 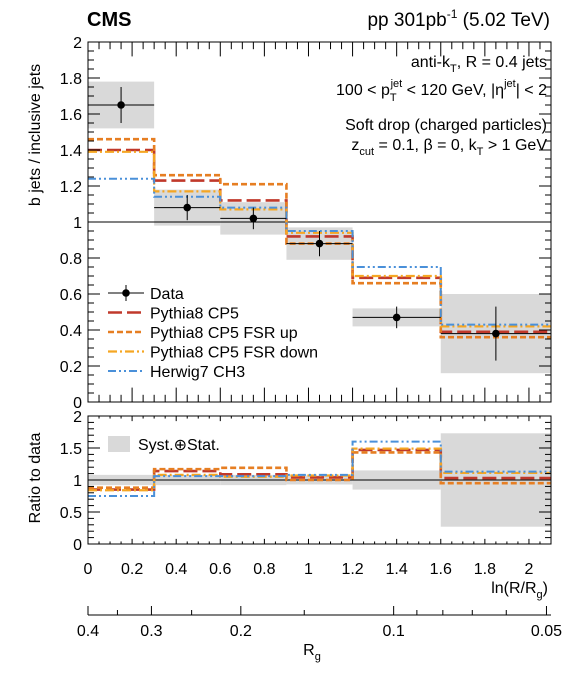 I want to click on x-tick-label: 0, so click(x=88, y=569).